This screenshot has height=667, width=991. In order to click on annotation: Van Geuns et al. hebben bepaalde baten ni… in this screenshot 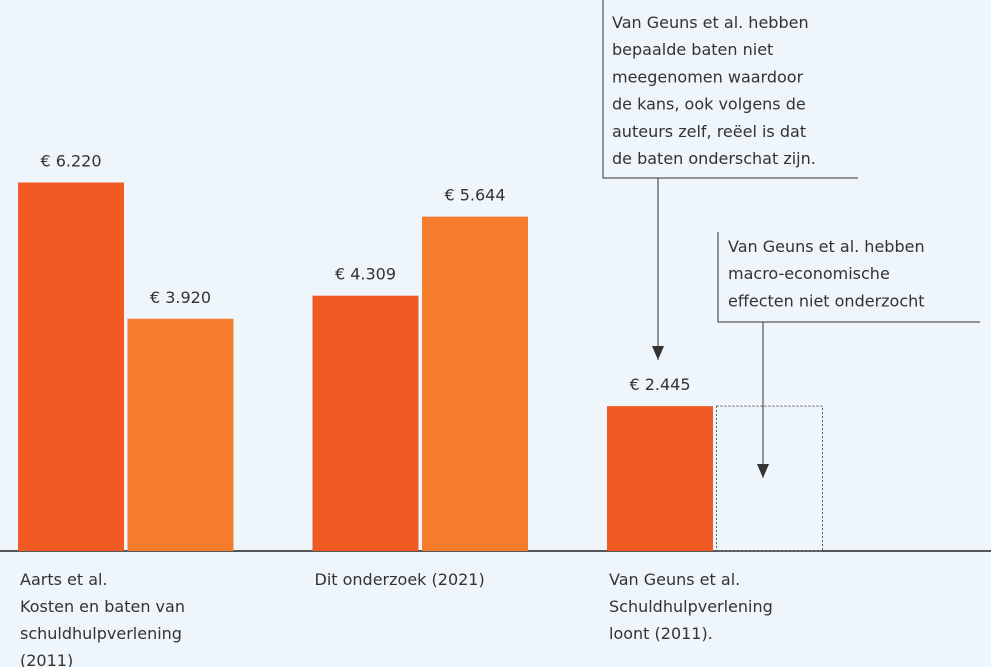, I will do `click(714, 90)`.